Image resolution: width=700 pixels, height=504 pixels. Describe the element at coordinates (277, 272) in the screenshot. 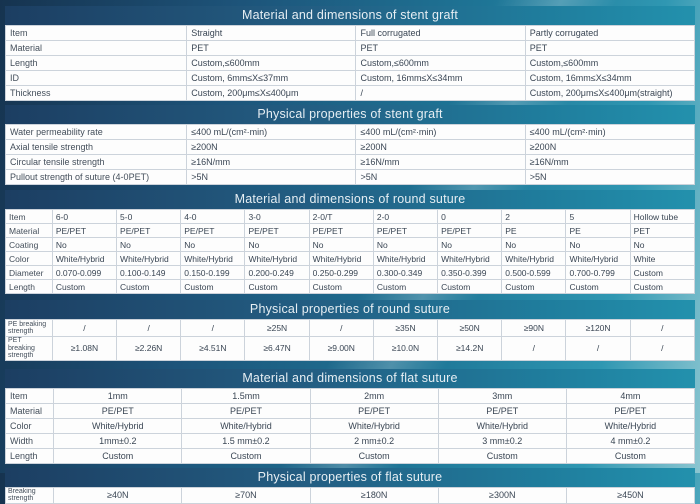

I see `cell: 0.200-0.249` at that location.